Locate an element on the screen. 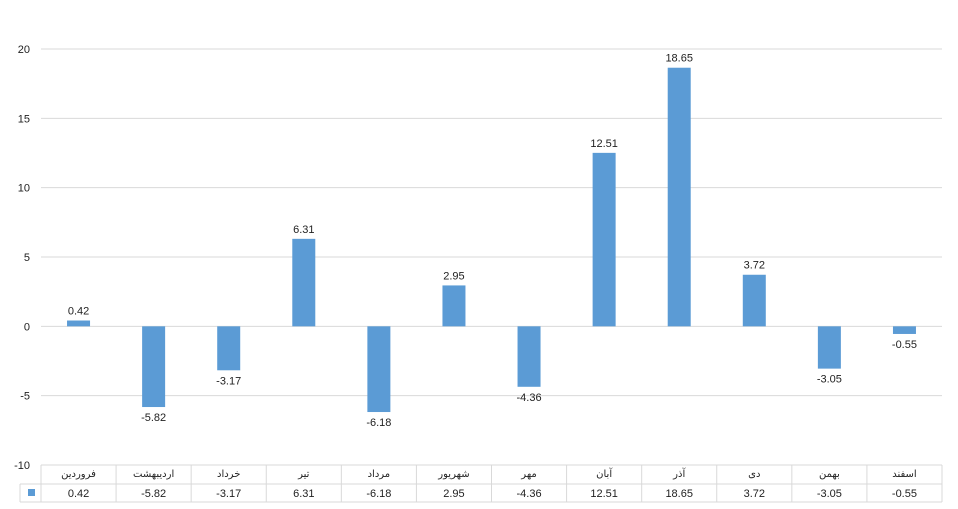 This screenshot has height=509, width=958. table-value: 18.65 is located at coordinates (679, 494).